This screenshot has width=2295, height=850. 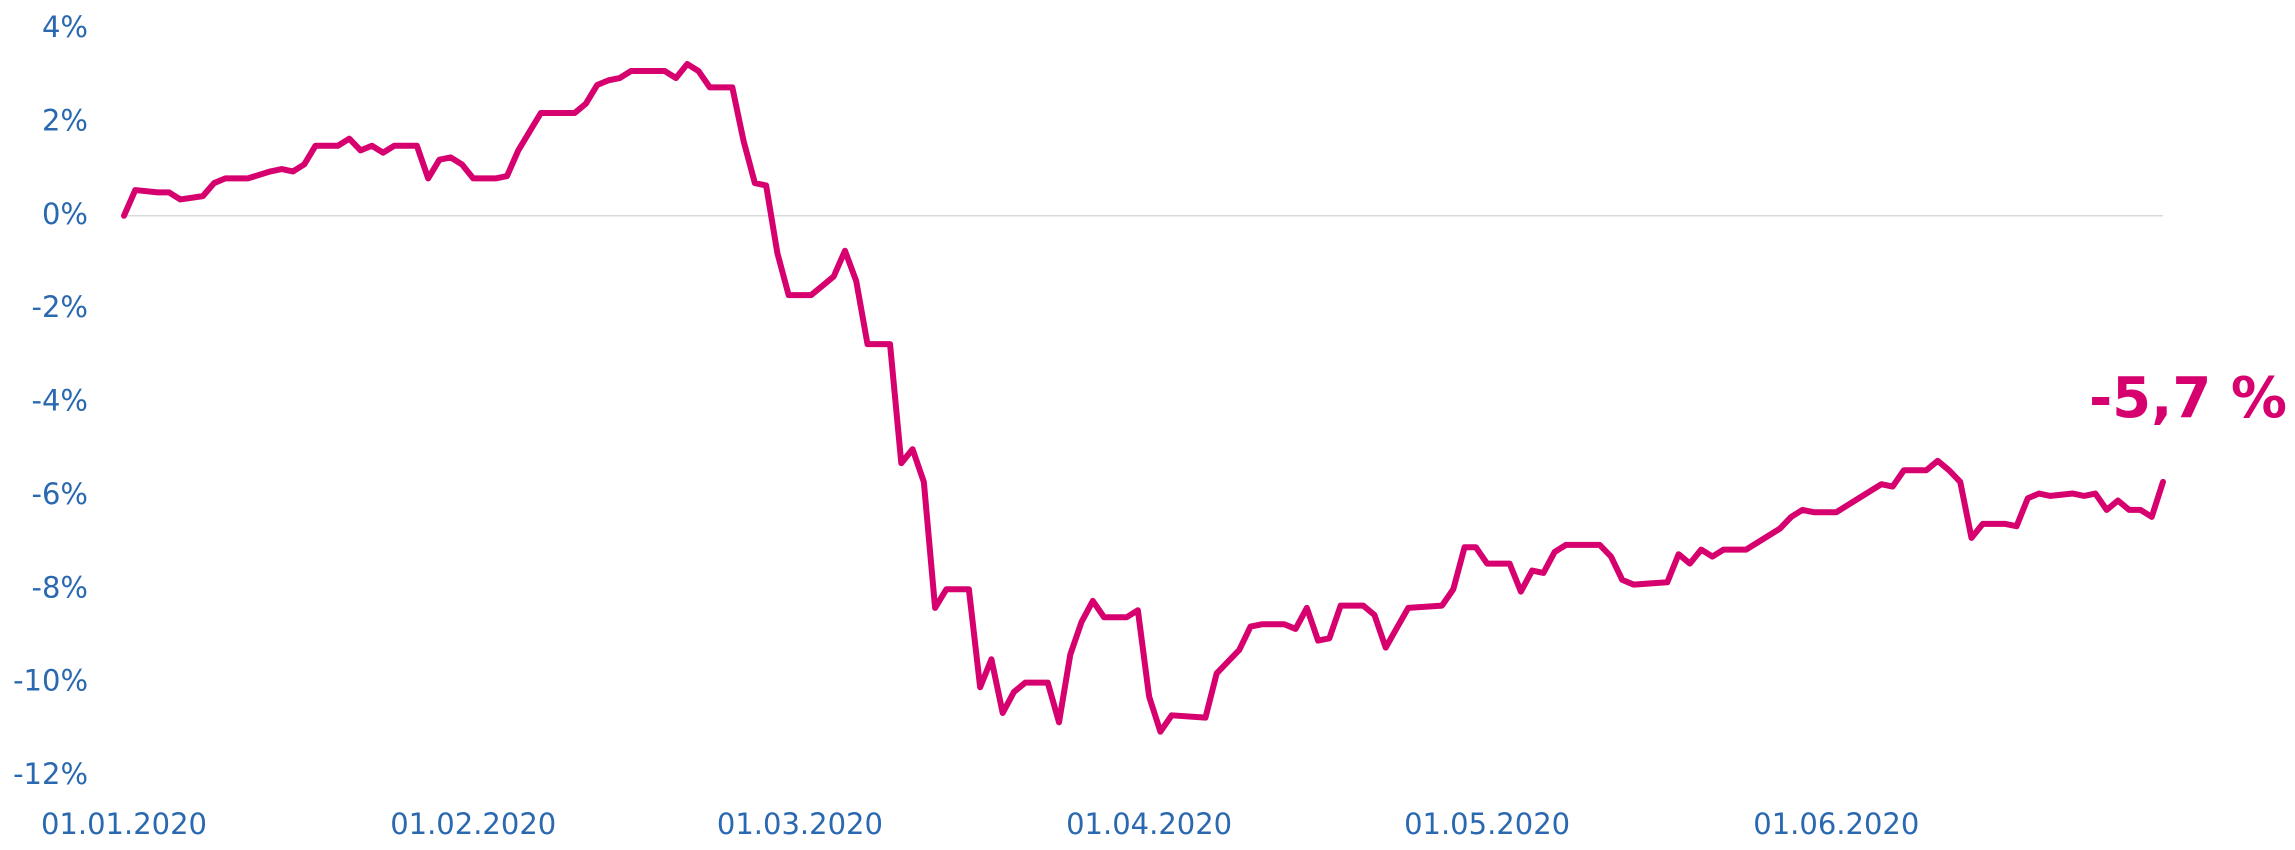 I want to click on x-tick-label: 01.05.2020, so click(x=1487, y=824).